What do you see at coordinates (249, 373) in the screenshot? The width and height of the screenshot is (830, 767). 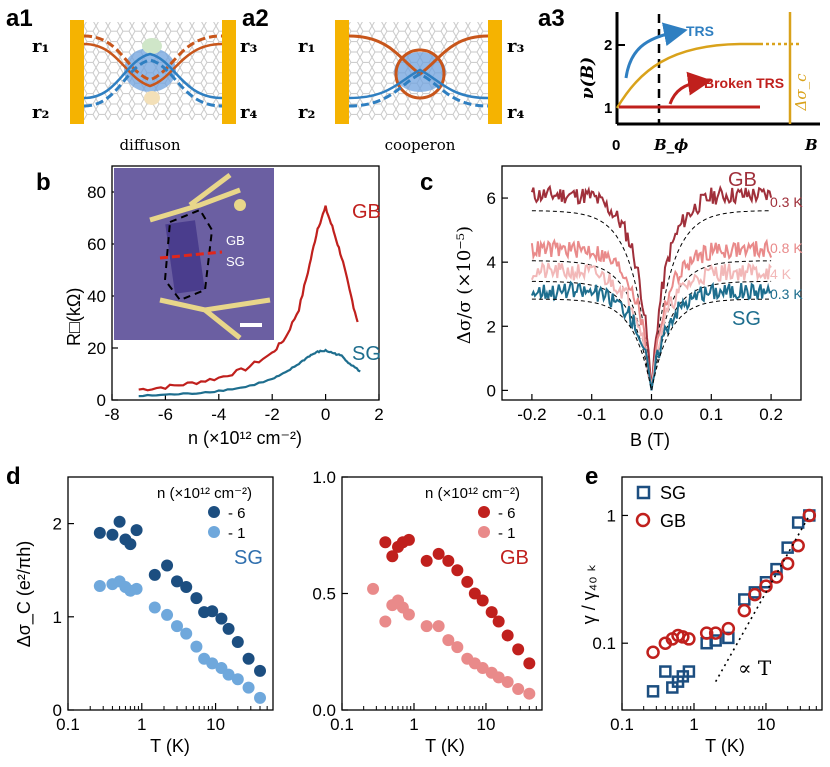 I see `chart-b-line-sg` at bounding box center [249, 373].